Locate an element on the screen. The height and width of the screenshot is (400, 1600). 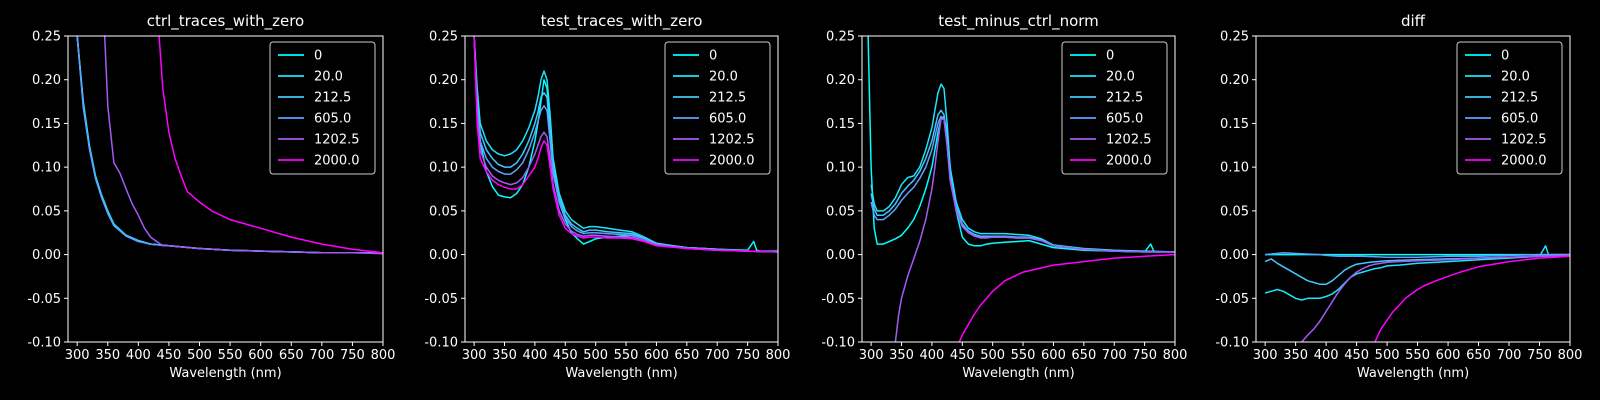
chart-title: test_traces_with_zero is located at coordinates (622, 21).